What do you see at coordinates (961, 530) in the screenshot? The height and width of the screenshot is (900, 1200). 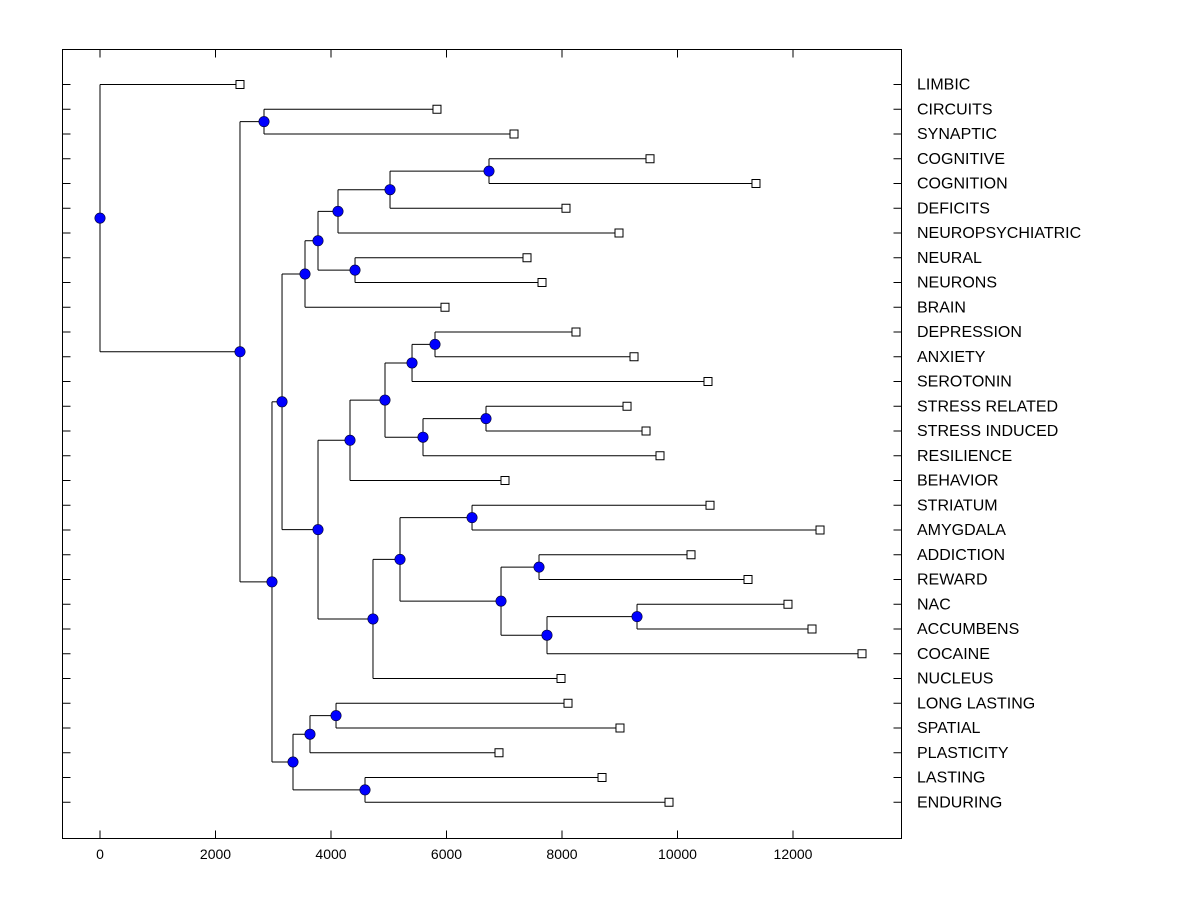 I see `leaf-label: AMYGDALA` at bounding box center [961, 530].